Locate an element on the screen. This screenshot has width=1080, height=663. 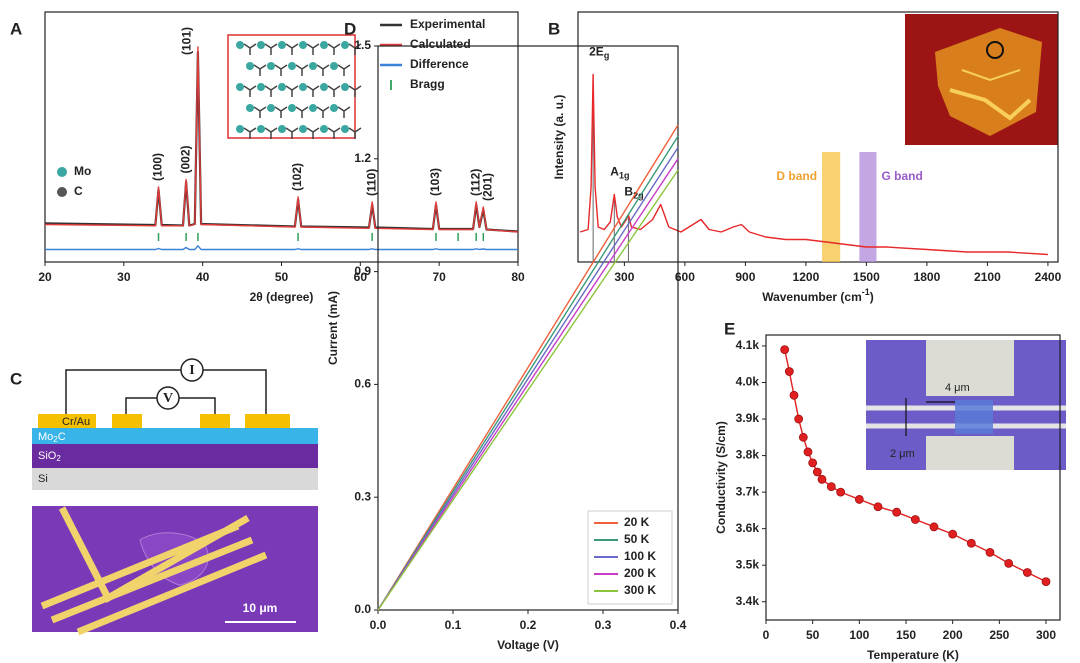
x-tick-label: 40 is located at coordinates (203, 277).